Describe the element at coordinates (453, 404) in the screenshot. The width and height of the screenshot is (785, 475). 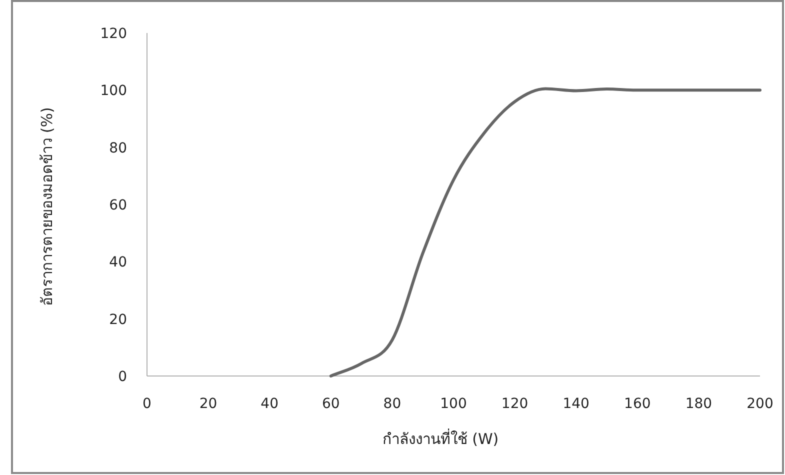
I see `x-tick-label: 100` at that location.